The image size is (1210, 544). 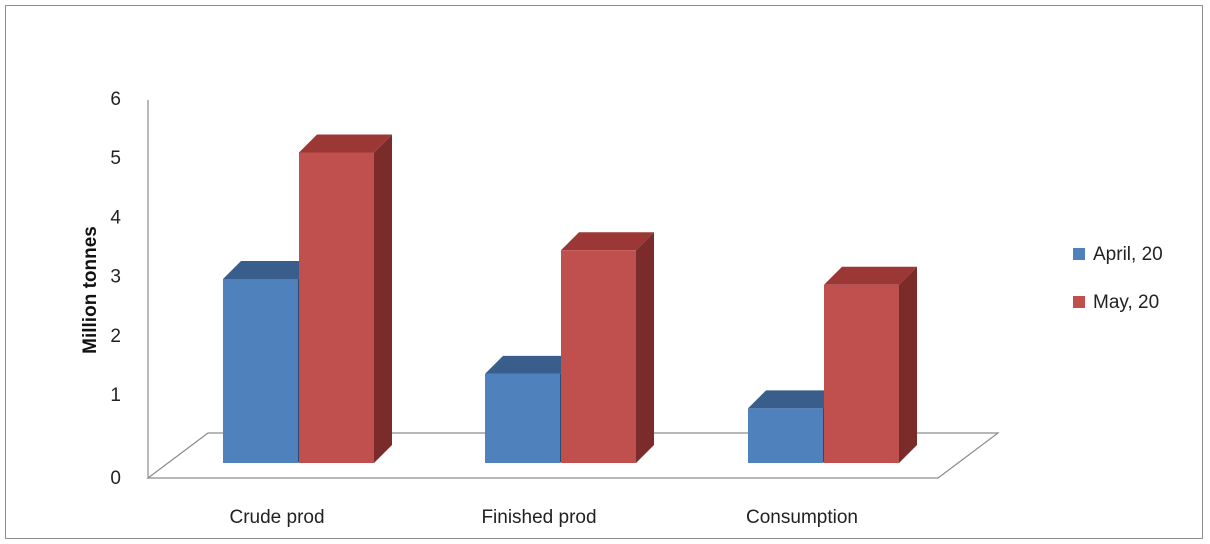 What do you see at coordinates (90, 290) in the screenshot?
I see `y-axis-label: Million tonnes` at bounding box center [90, 290].